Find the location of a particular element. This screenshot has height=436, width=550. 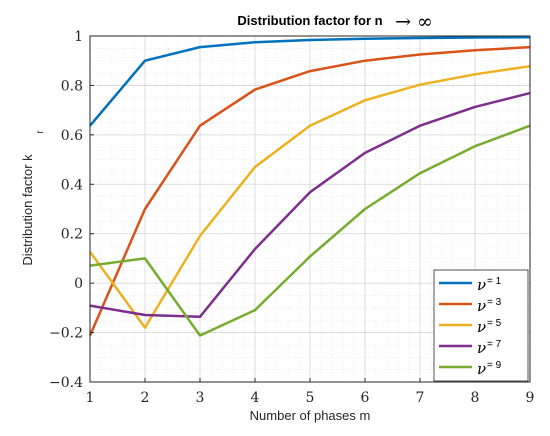

legend: ν = 1ν = 3ν = 5ν = 7ν = 9 is located at coordinates (481, 325).